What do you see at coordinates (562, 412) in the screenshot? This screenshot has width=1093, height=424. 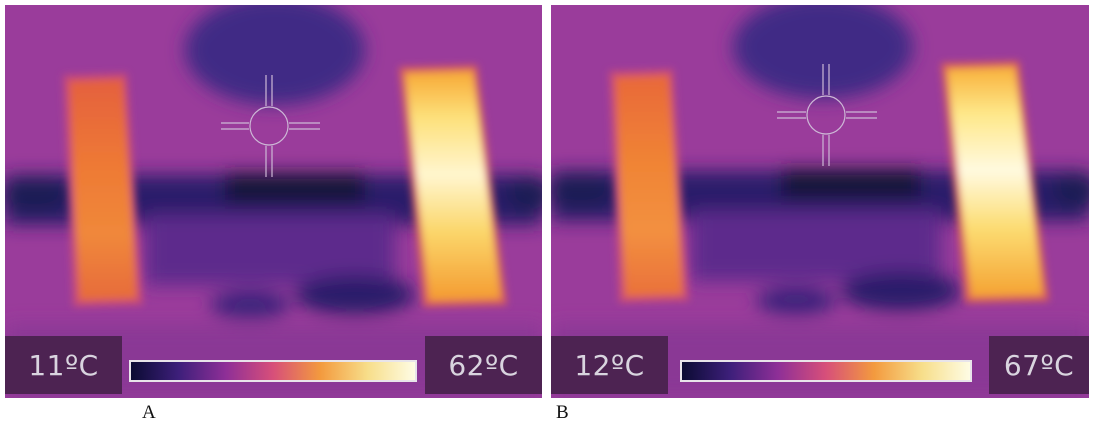 I see `panel-caption-b: B` at bounding box center [562, 412].